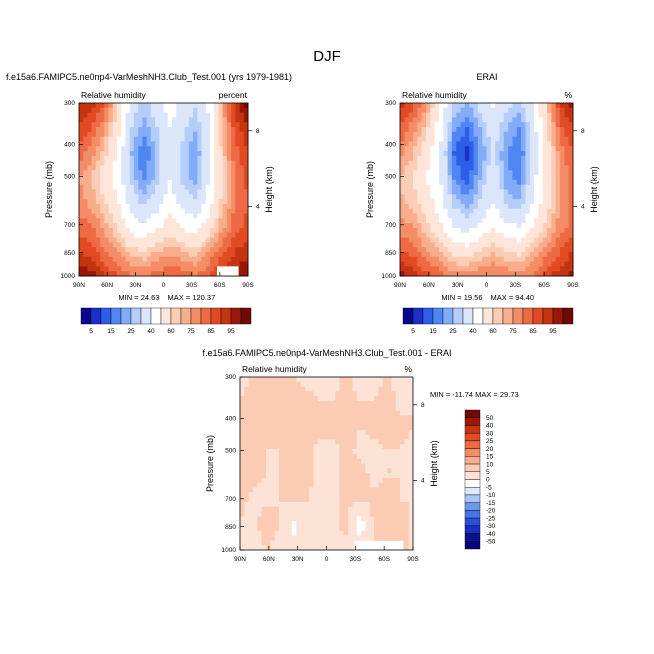 This screenshot has height=654, width=654. What do you see at coordinates (486, 77) in the screenshot?
I see `obs-panel-heading: ERAI` at bounding box center [486, 77].